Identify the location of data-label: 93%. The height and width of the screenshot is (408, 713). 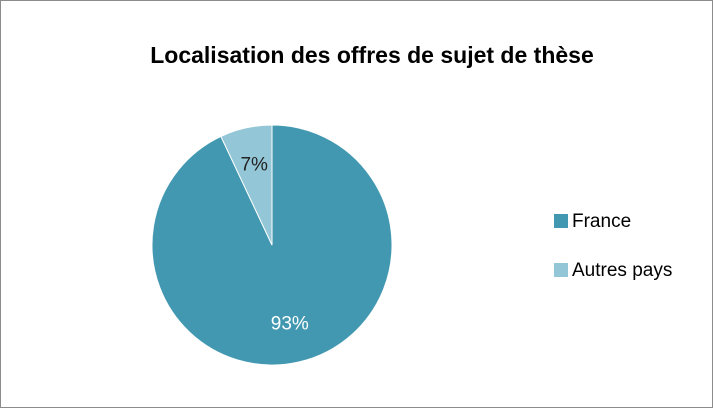
(290, 324).